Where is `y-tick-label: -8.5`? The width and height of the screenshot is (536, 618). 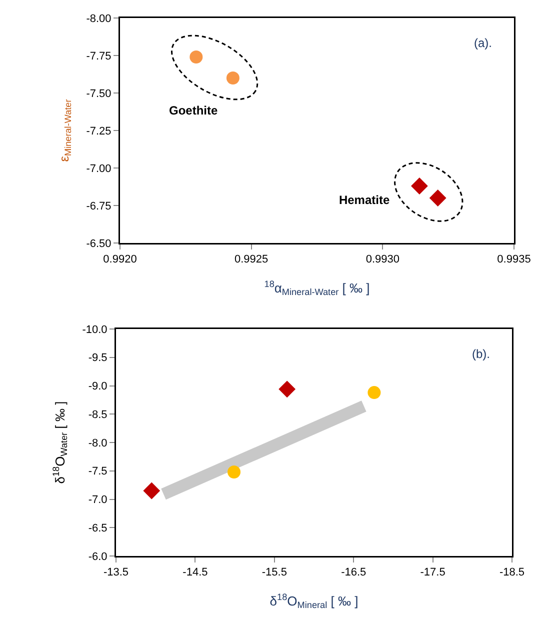 y-tick-label: -8.5 is located at coordinates (98, 414).